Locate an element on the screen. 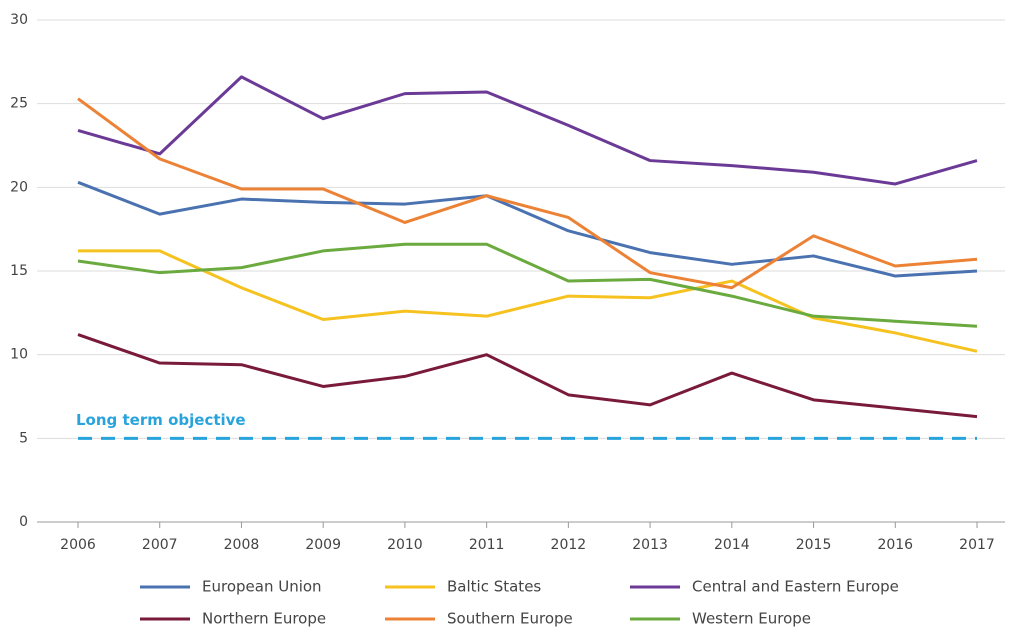  x-tick-label: 2017 is located at coordinates (977, 545).